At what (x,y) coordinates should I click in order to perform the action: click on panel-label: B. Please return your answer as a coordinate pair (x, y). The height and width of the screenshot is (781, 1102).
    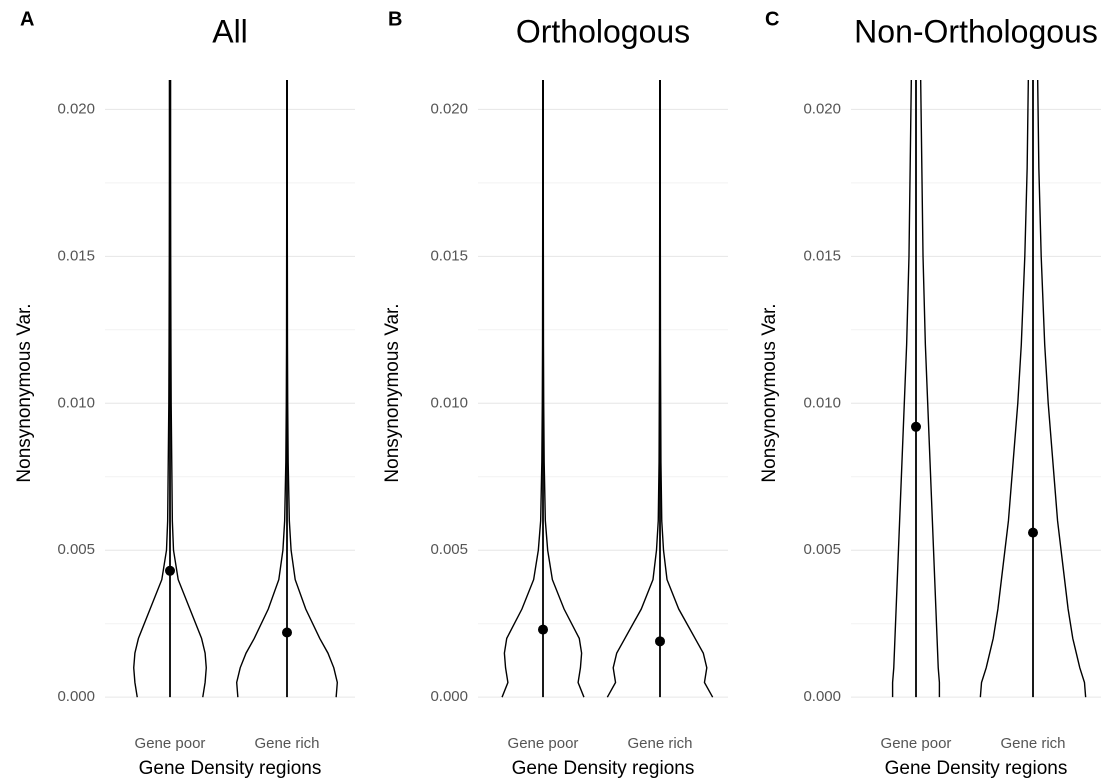
    Looking at the image, I should click on (395, 19).